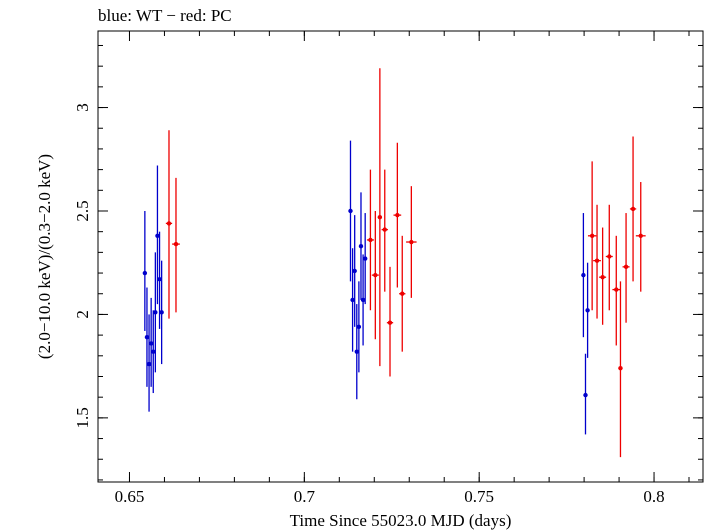 This screenshot has width=705, height=532. I want to click on x-tick-label: 0.7, so click(305, 496).